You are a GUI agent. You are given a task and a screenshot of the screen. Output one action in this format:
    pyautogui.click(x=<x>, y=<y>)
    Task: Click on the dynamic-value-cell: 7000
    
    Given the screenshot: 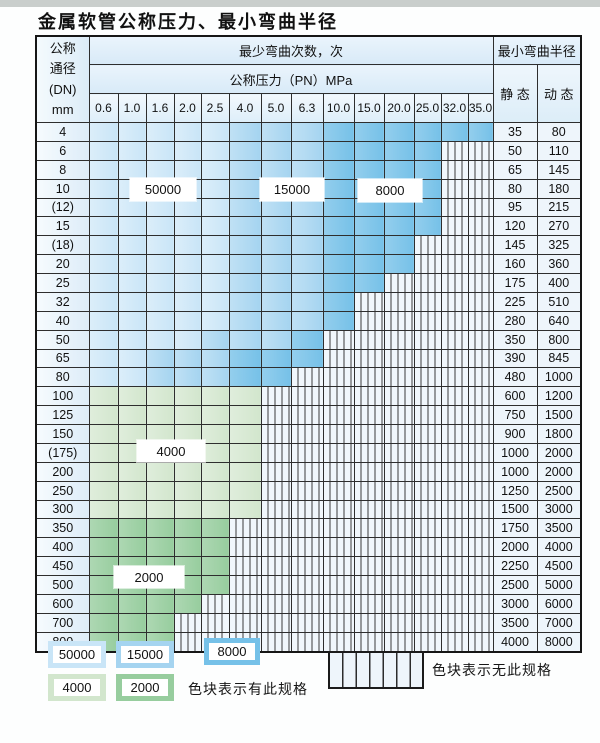 What is the action you would take?
    pyautogui.click(x=559, y=622)
    